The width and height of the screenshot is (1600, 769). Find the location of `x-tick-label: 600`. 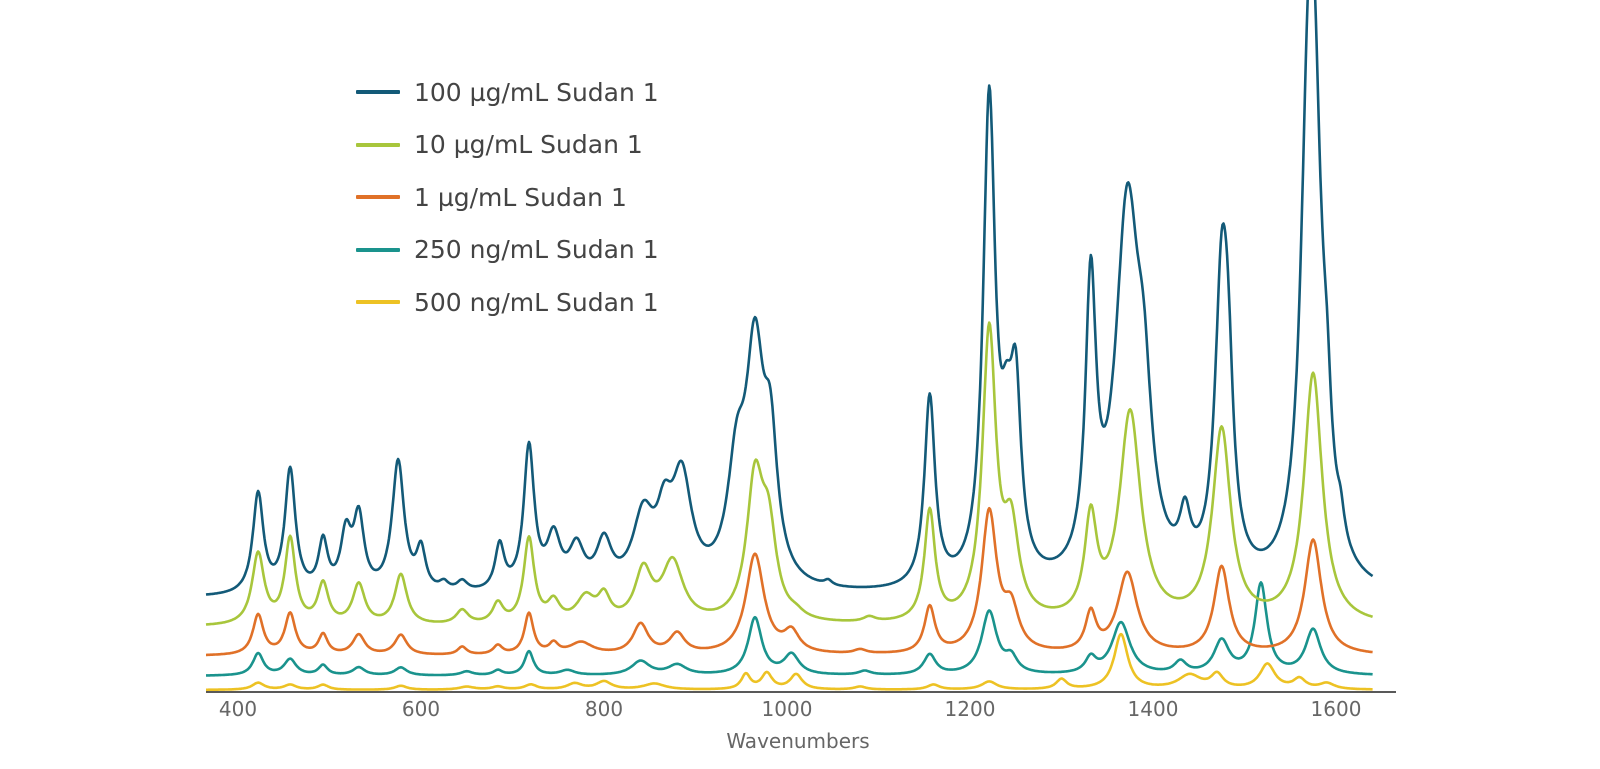

x-tick-label: 600 is located at coordinates (421, 709).